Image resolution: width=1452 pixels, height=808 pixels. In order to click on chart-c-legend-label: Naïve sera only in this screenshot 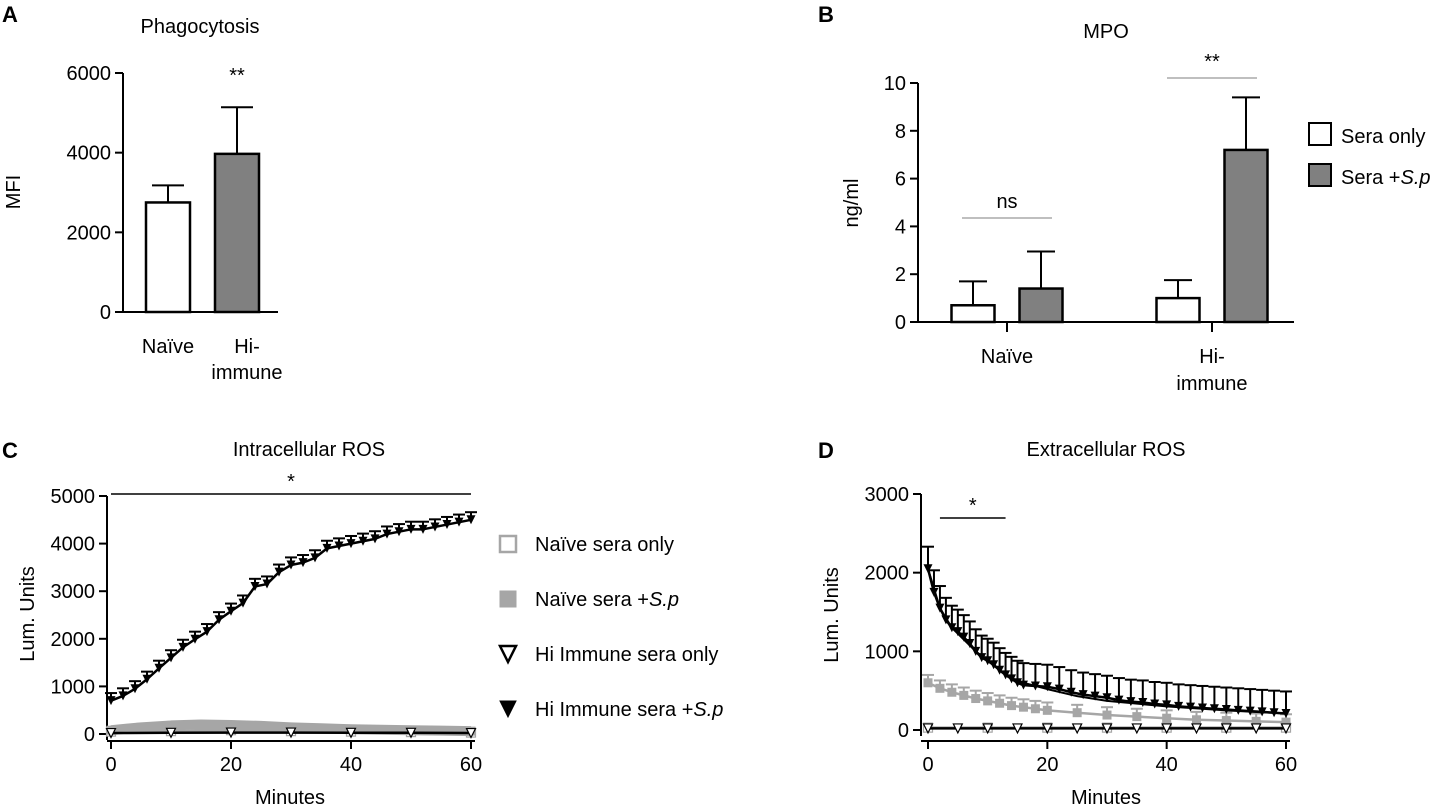, I will do `click(604, 545)`.